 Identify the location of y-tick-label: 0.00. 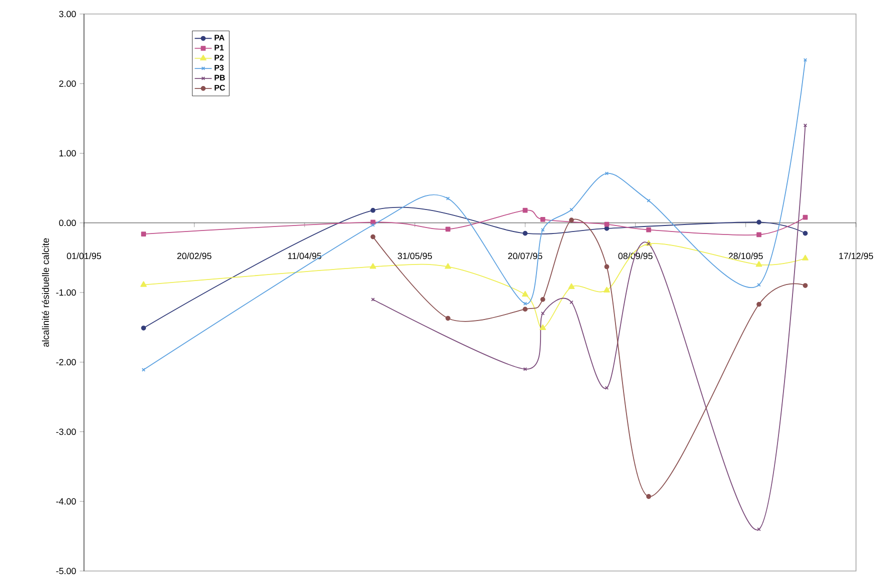
(67, 223).